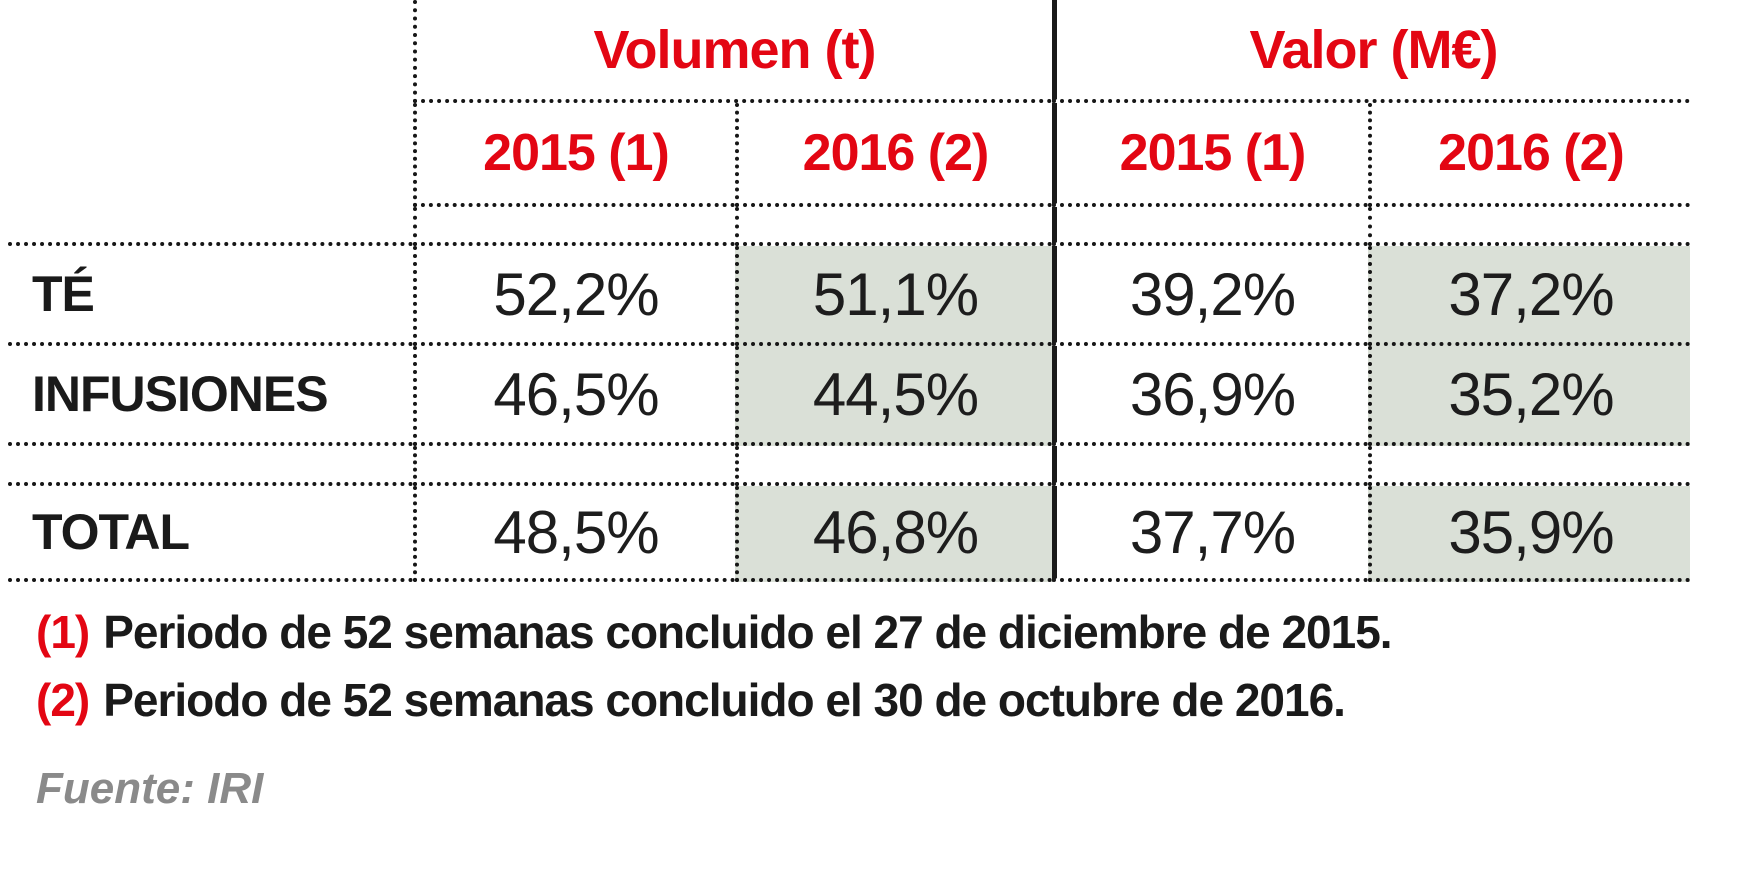 The width and height of the screenshot is (1760, 895). What do you see at coordinates (210, 155) in the screenshot?
I see `year-header-spacer` at bounding box center [210, 155].